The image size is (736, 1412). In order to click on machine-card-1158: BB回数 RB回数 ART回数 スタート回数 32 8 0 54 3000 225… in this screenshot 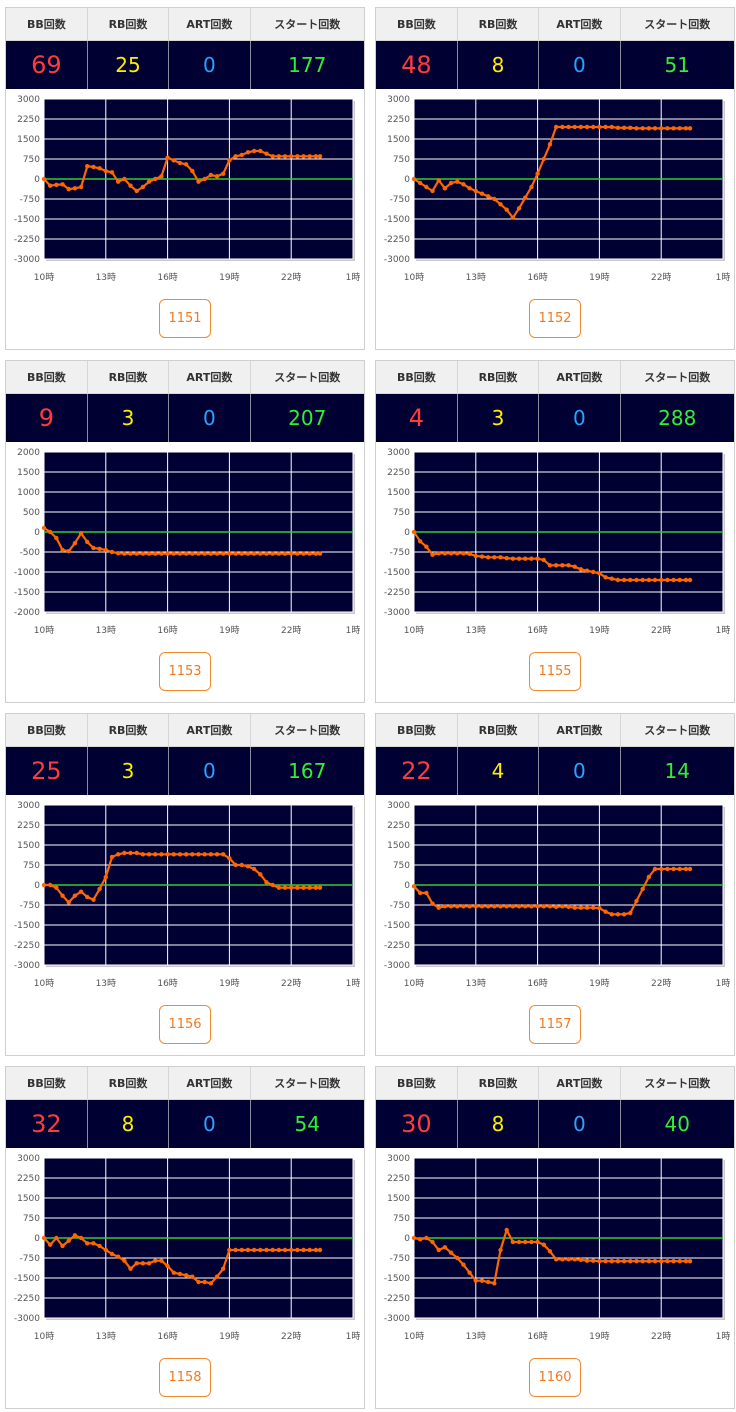, I will do `click(185, 1237)`.